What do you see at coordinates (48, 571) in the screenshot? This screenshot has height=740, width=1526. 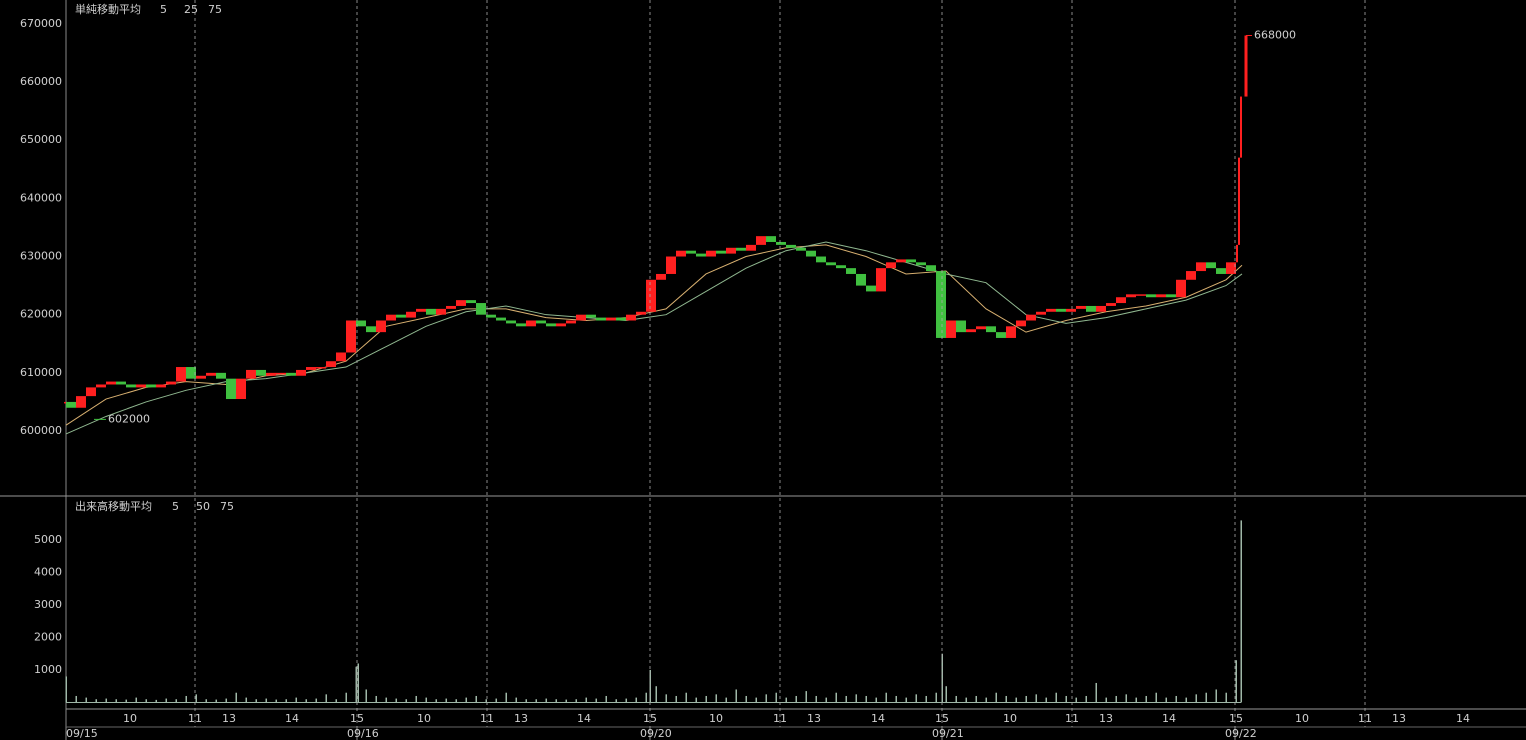 I see `y-tick-label: 4000` at bounding box center [48, 571].